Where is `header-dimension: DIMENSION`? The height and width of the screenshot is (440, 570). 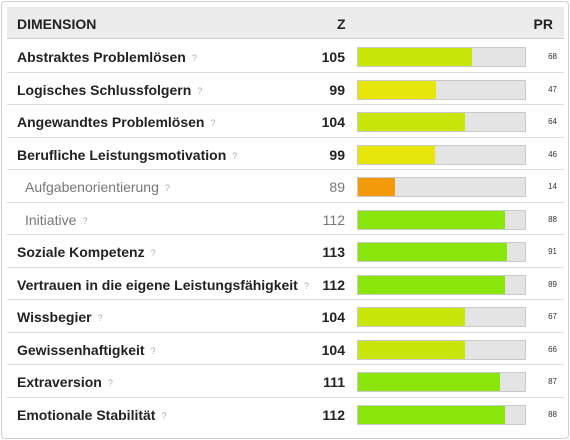 header-dimension: DIMENSION is located at coordinates (57, 24).